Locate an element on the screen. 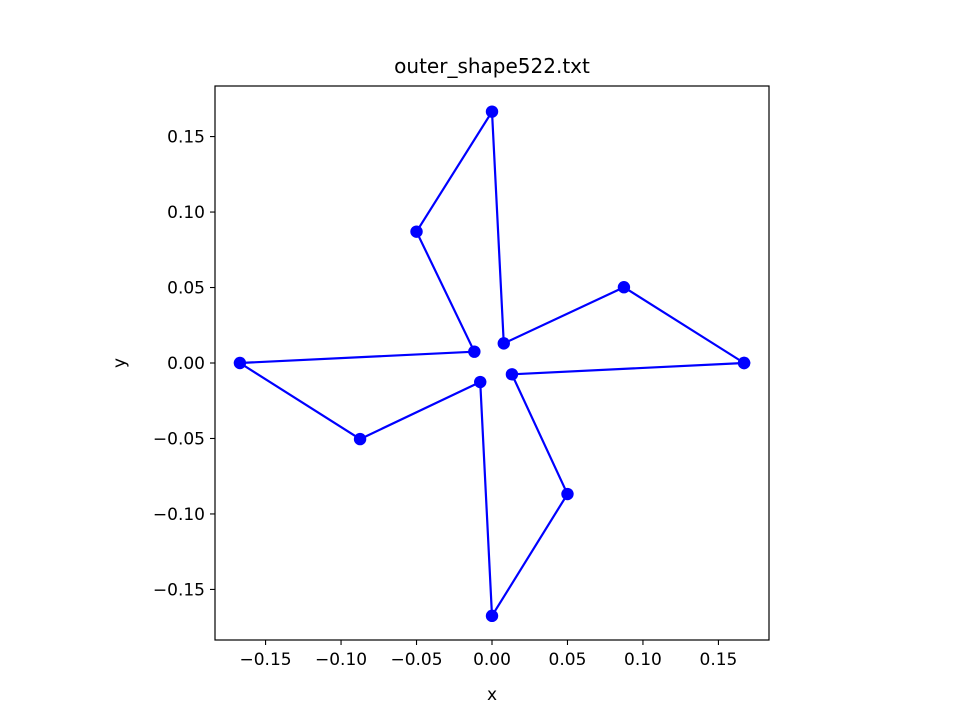 The width and height of the screenshot is (960, 720). y-axis: 0.15 0.10 0.05 0.00 −0.05 −0.10 −0.15 is located at coordinates (184, 364).